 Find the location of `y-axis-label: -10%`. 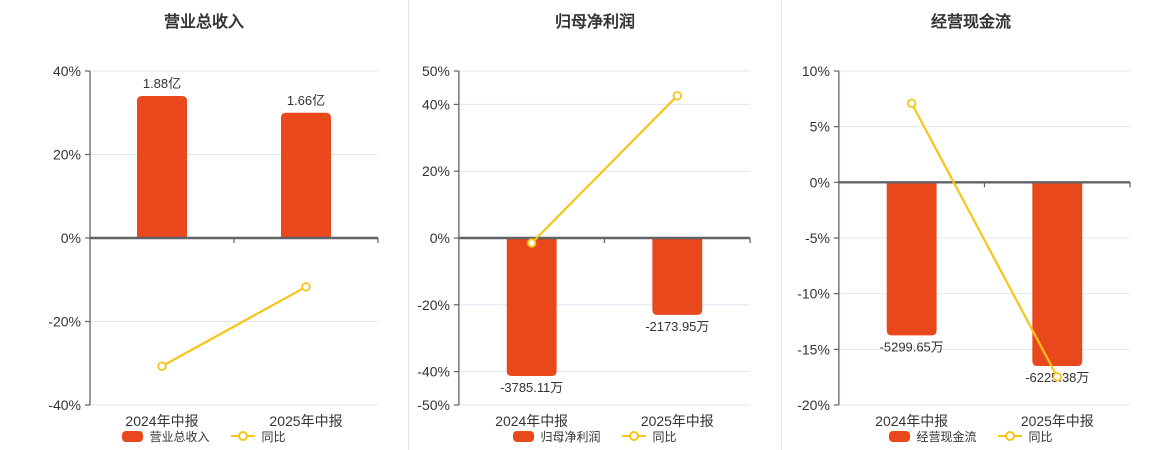

y-axis-label: -10% is located at coordinates (813, 294).